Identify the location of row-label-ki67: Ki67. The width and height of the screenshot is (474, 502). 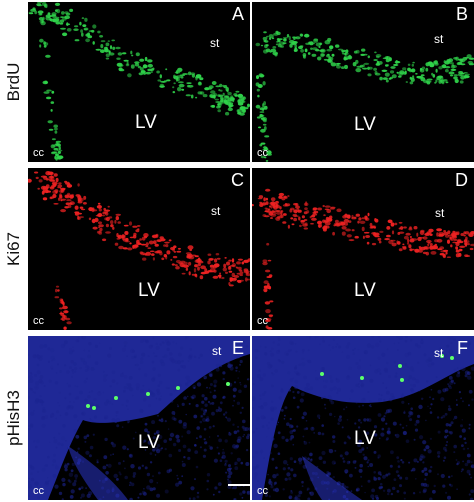
(14, 249).